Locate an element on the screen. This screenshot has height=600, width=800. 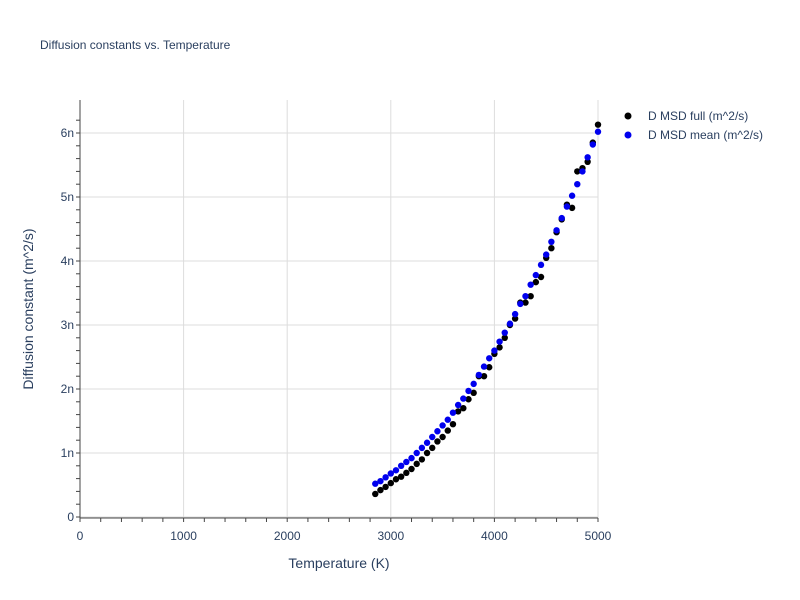
legend-item: D MSD mean (m^2/s) is located at coordinates (693, 135).